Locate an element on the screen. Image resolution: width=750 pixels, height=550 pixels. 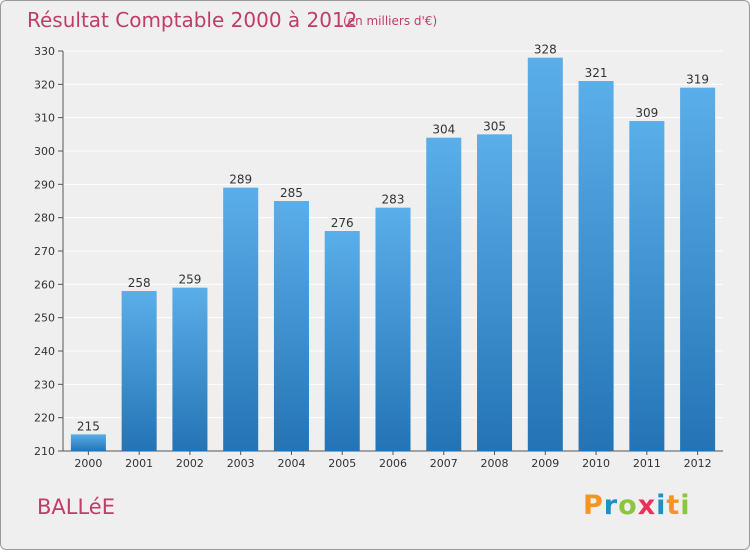
x-tick-label-2001: 2001 is located at coordinates (139, 463).